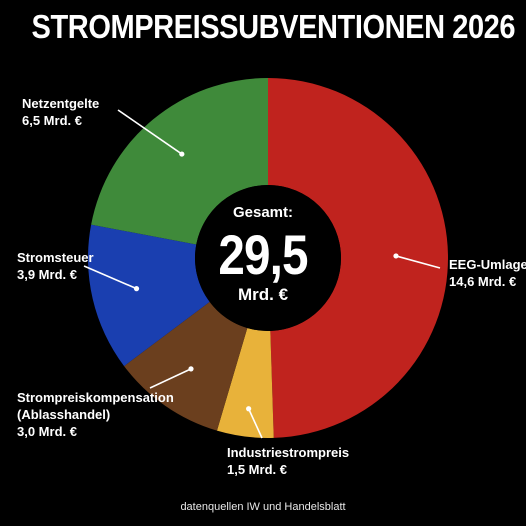 Image resolution: width=526 pixels, height=526 pixels. I want to click on source-note: datenquellen IW und Handelsblatt, so click(263, 507).